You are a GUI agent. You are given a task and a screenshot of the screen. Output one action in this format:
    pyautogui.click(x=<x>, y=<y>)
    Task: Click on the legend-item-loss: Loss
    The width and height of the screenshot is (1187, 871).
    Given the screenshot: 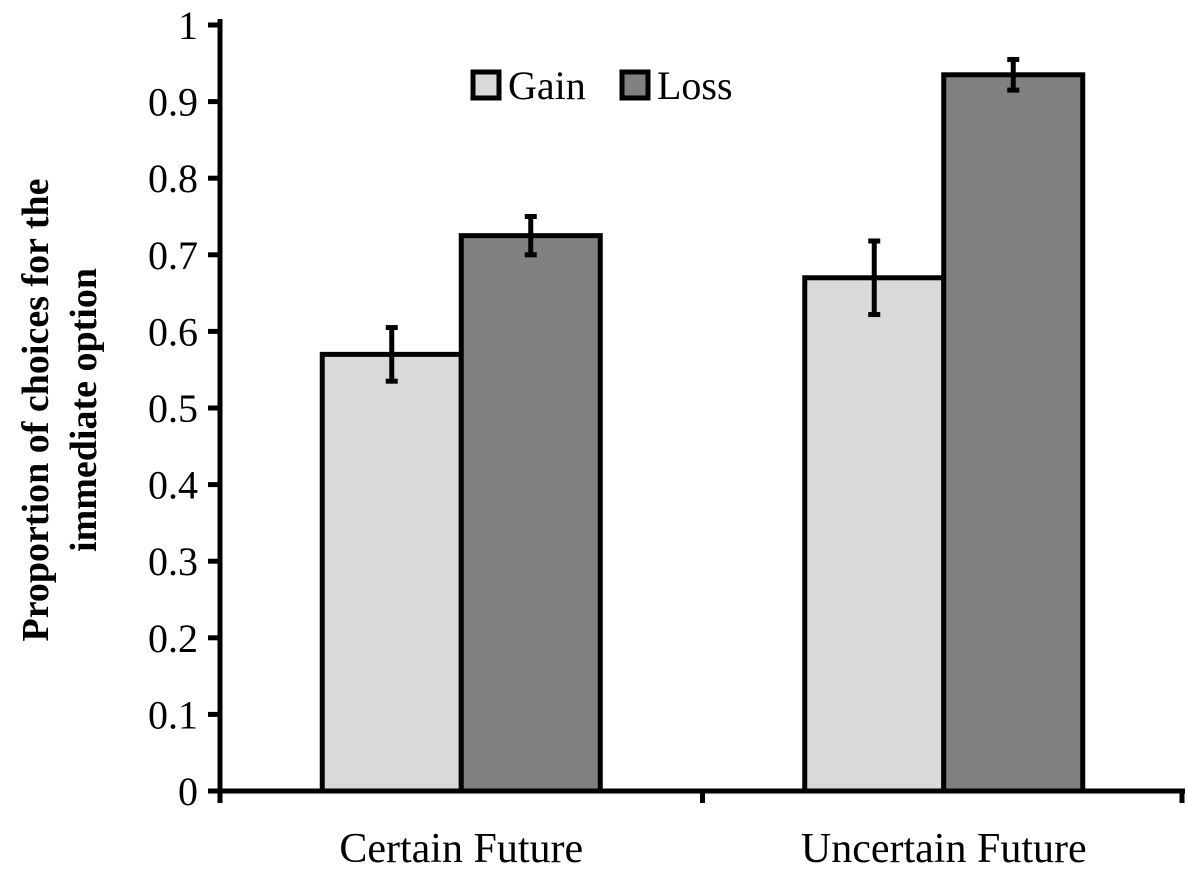 What is the action you would take?
    pyautogui.click(x=676, y=85)
    